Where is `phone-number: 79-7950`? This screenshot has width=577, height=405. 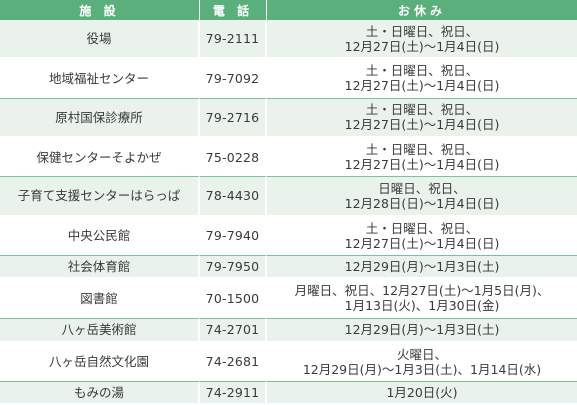 phone-number: 79-7950 is located at coordinates (233, 267).